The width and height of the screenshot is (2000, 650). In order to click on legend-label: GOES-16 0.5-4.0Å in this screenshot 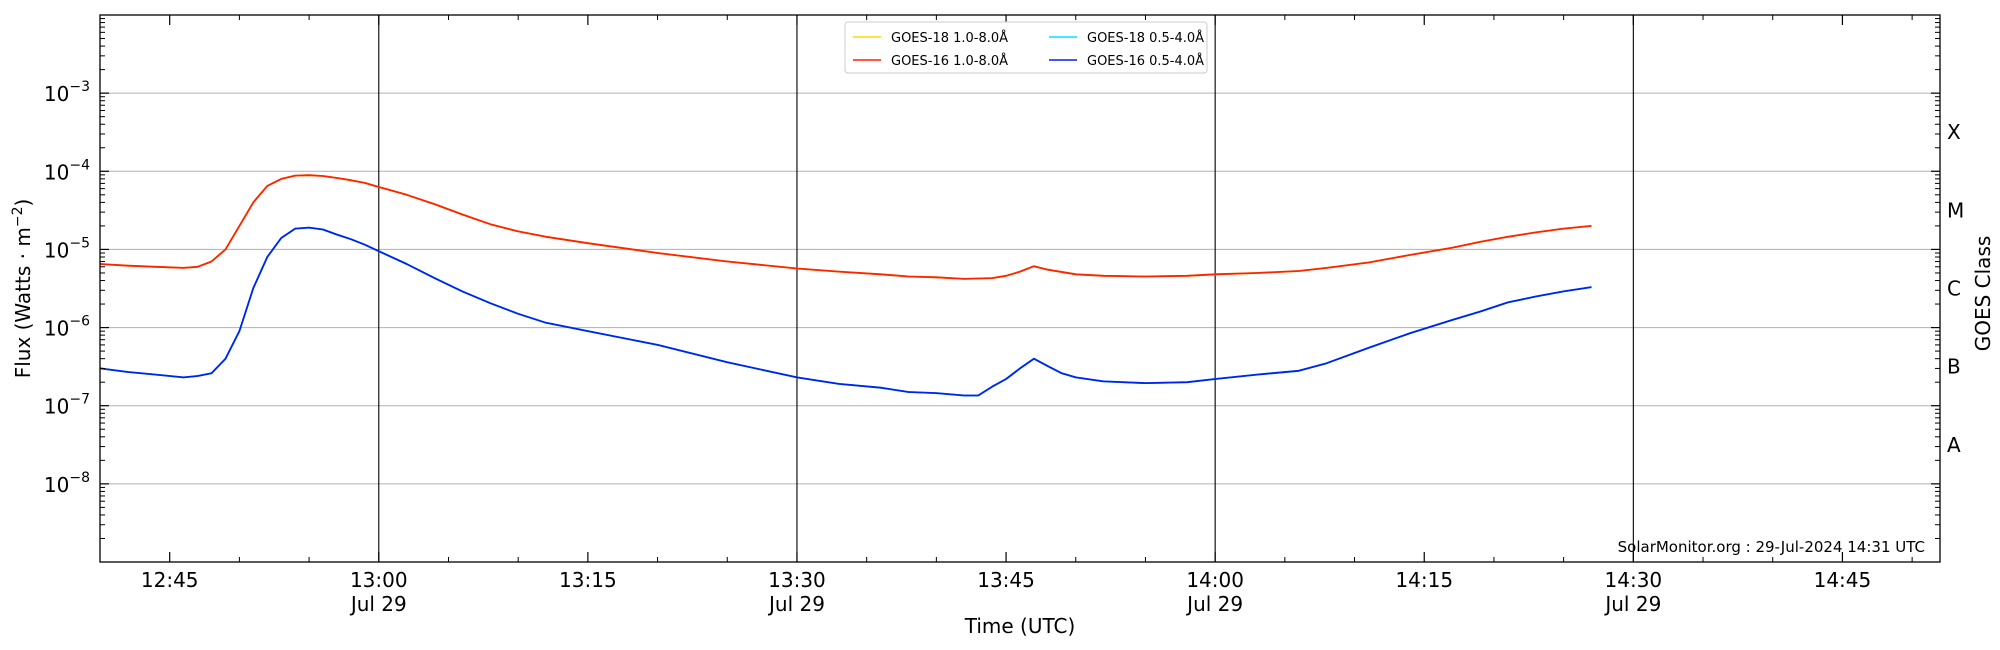, I will do `click(1145, 61)`.